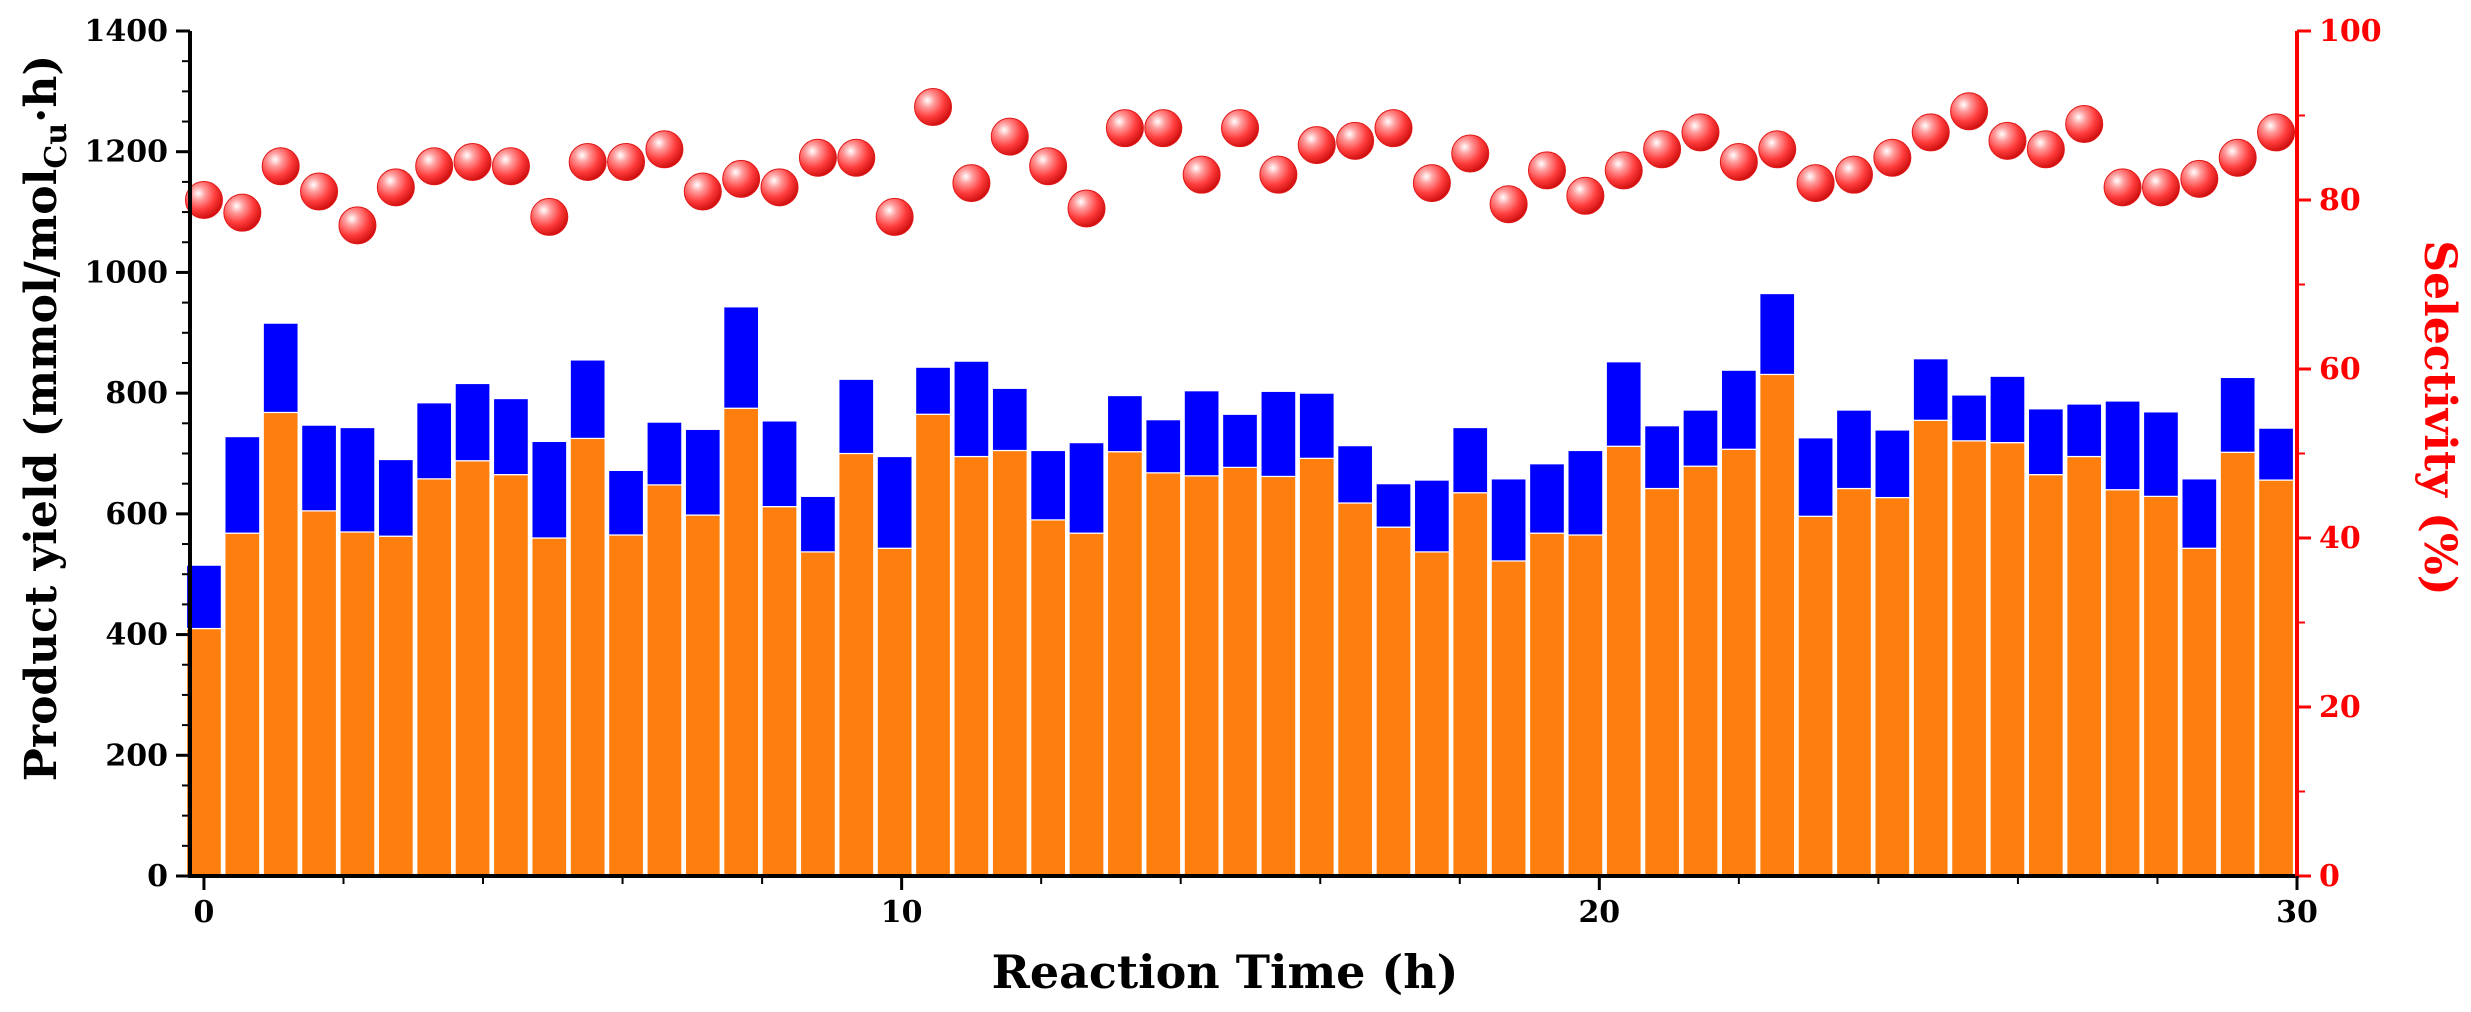 This screenshot has height=1012, width=2471. Describe the element at coordinates (56, 146) in the screenshot. I see `y-axis-left-title-subscript: Cu` at that location.